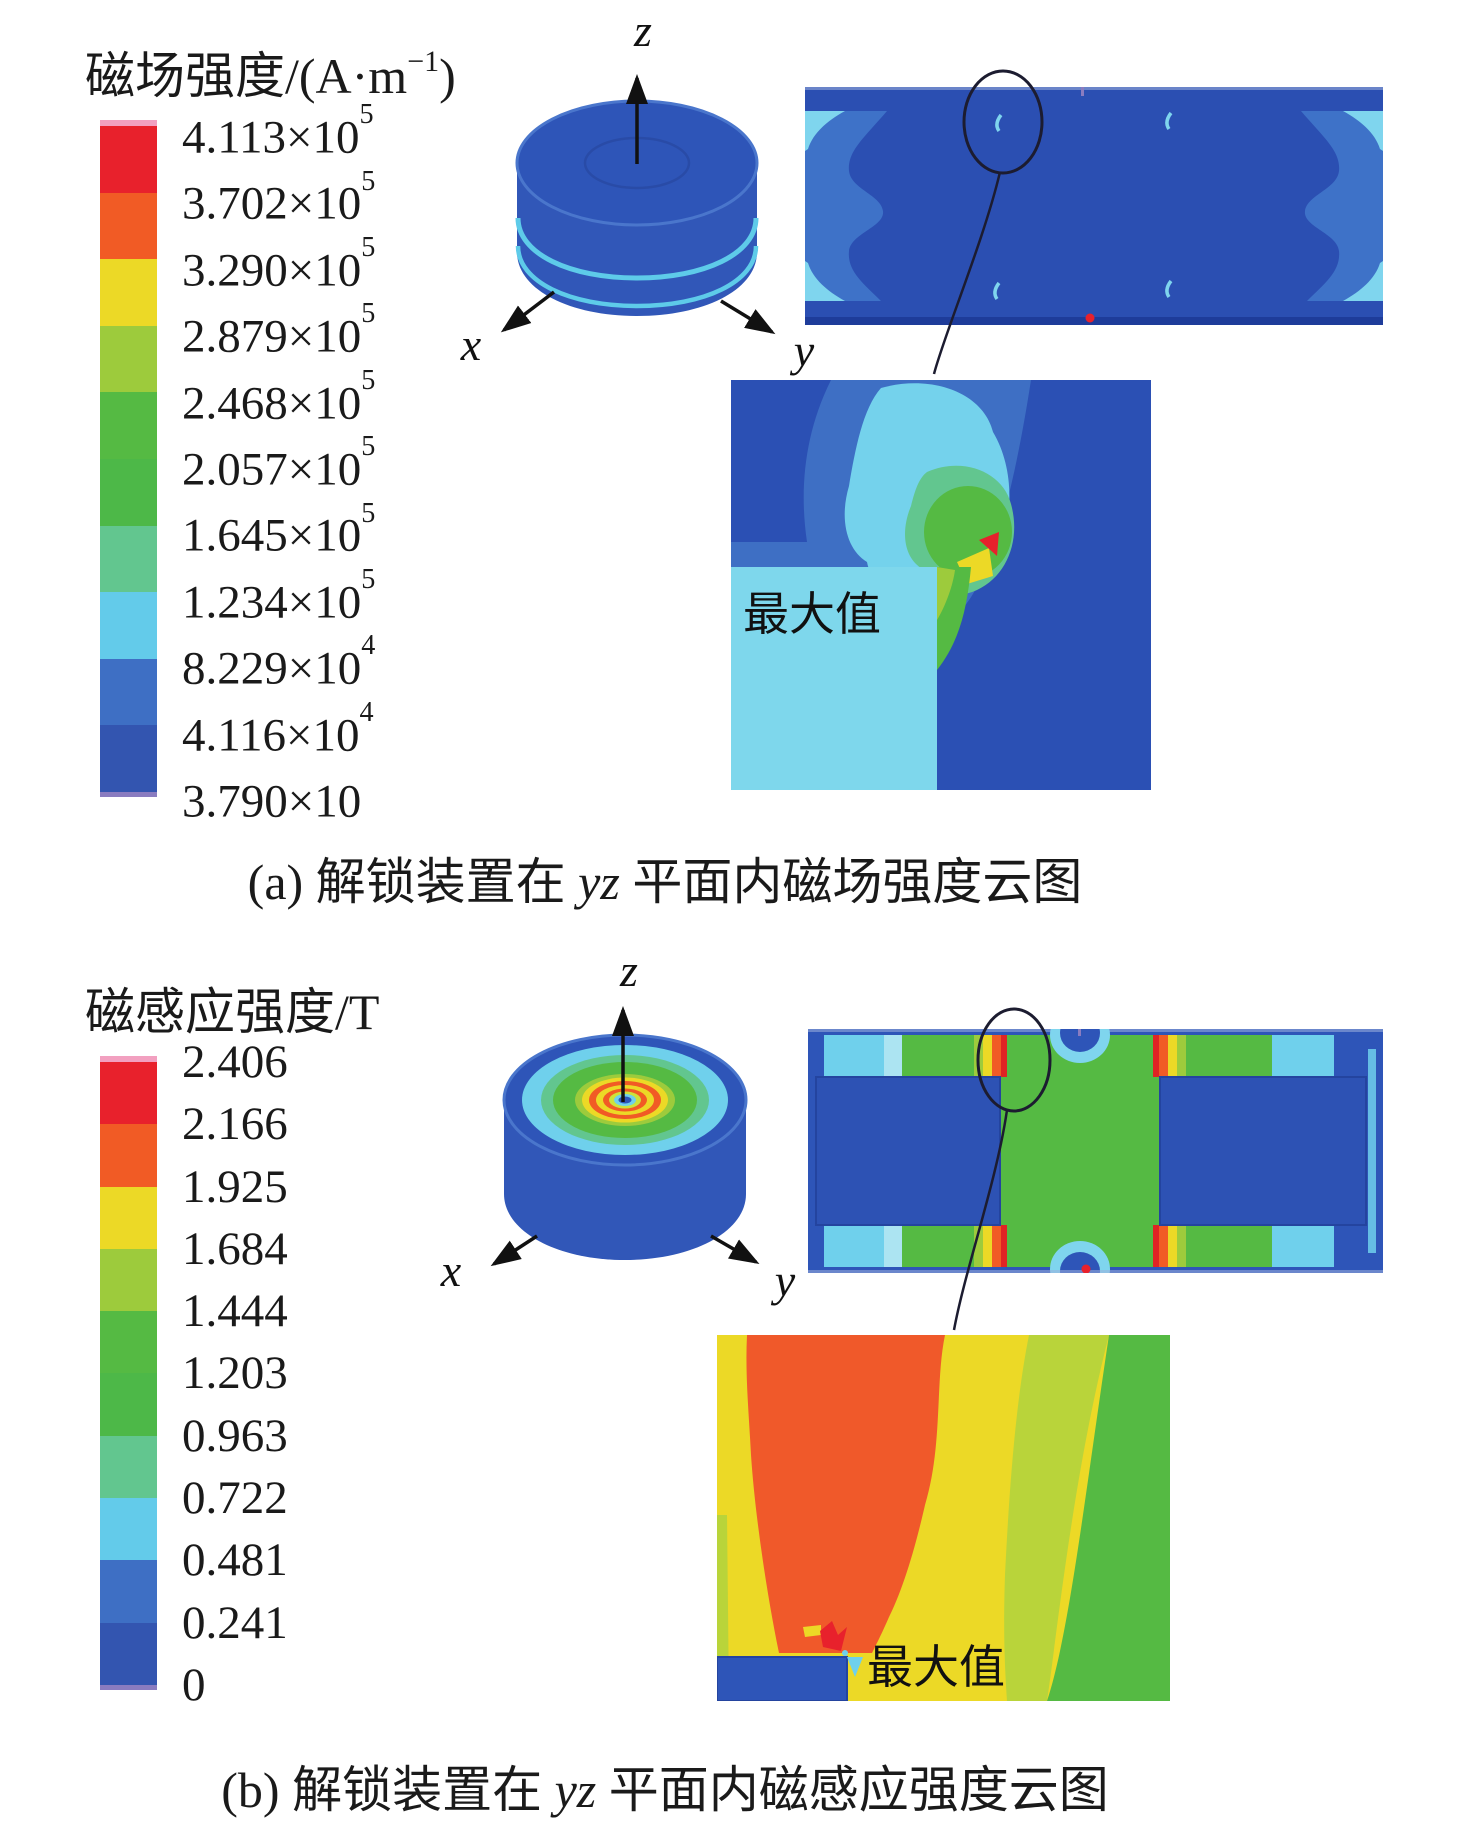 The image size is (1476, 1821). What do you see at coordinates (279, 662) in the screenshot?
I see `tick-label: 8.229×10⁴` at bounding box center [279, 662].